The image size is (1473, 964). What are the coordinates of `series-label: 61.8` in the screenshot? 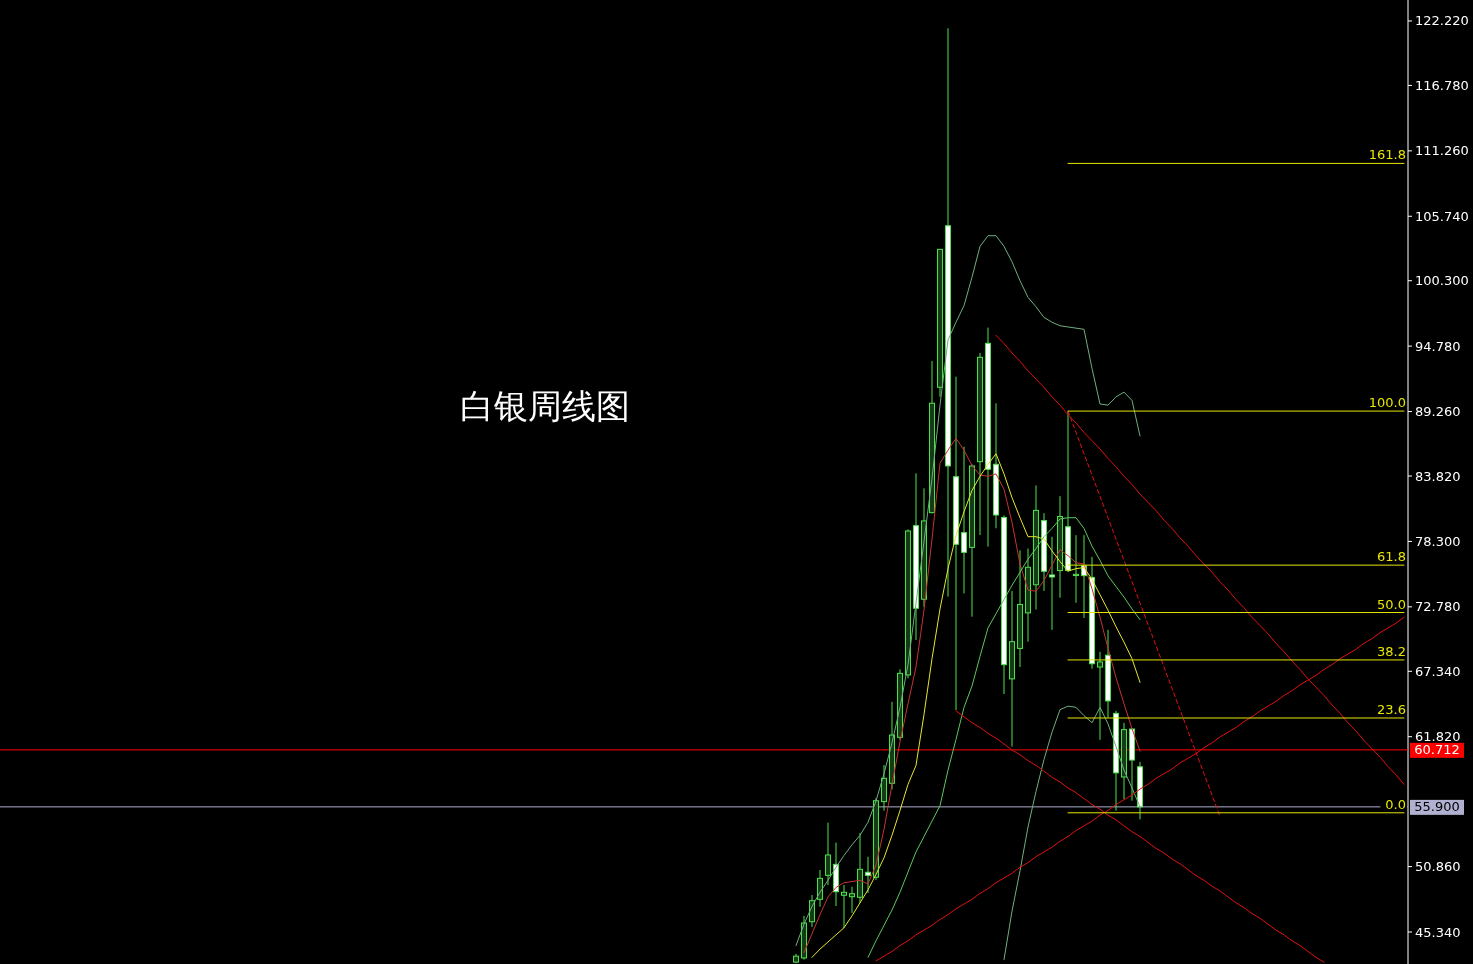 It's located at (1391, 557).